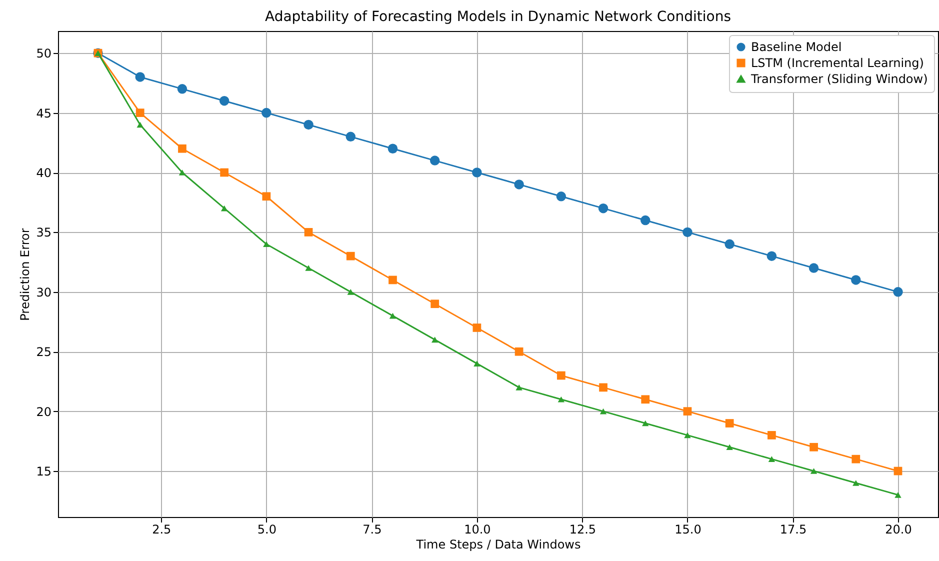  Describe the element at coordinates (582, 529) in the screenshot. I see `x-tick-label: 12.5` at that location.